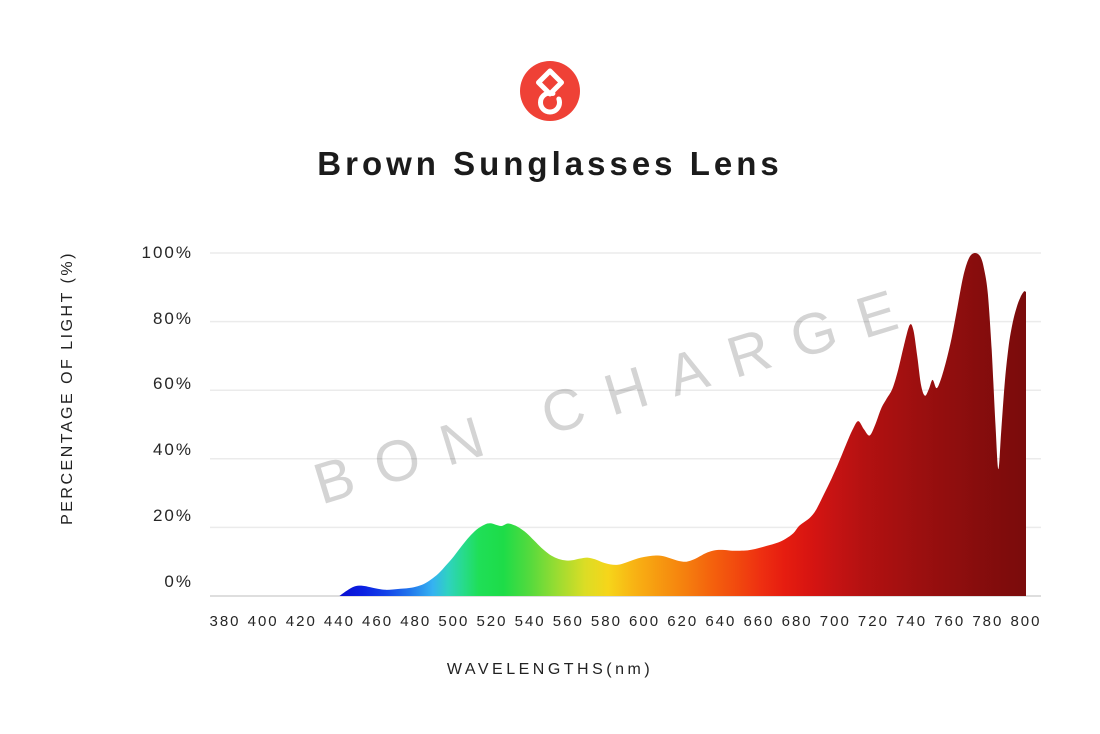  Describe the element at coordinates (550, 669) in the screenshot. I see `x-axis-title: WAVELENGTHS(nm)` at that location.